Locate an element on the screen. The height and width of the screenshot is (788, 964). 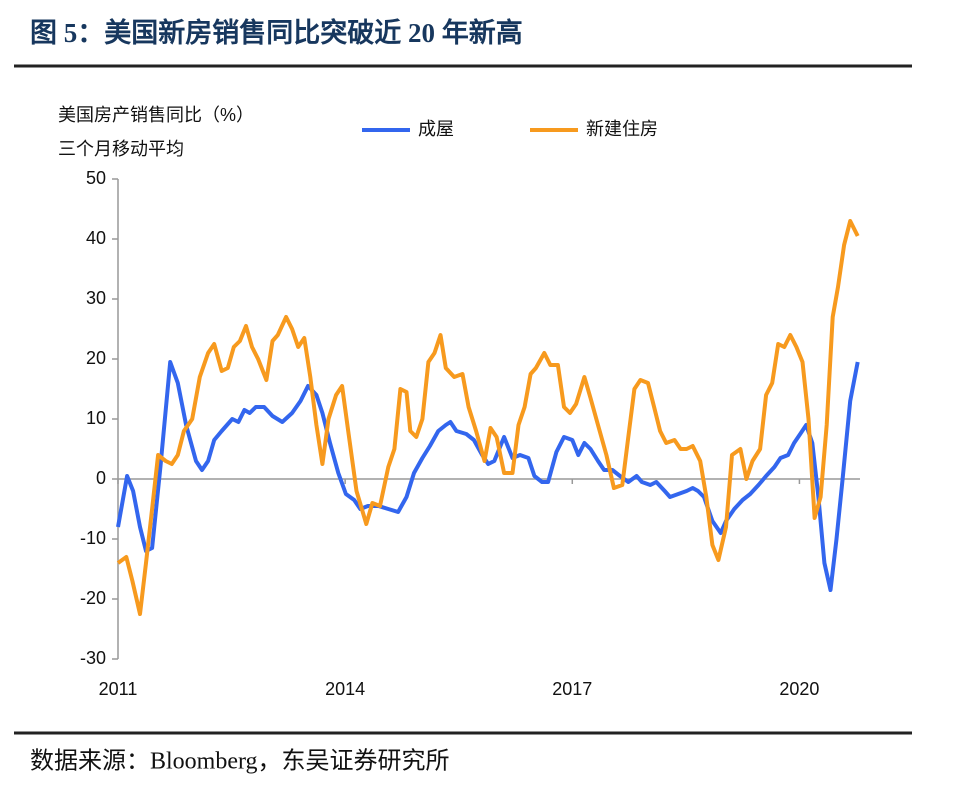
source: 数据来源：Bloomberg，东吴证券研究所 is located at coordinates (240, 761).